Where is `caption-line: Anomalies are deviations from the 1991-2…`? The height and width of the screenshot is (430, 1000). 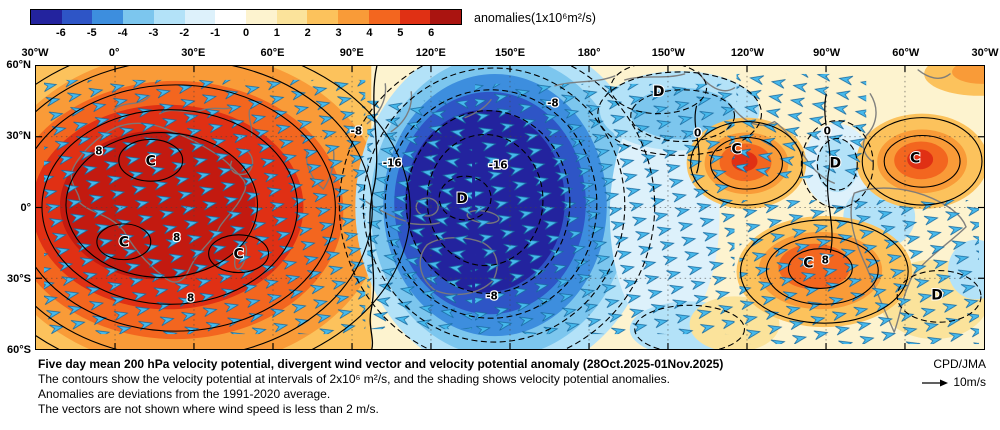 caption-line: Anomalies are deviations from the 1991-2… is located at coordinates (184, 394).